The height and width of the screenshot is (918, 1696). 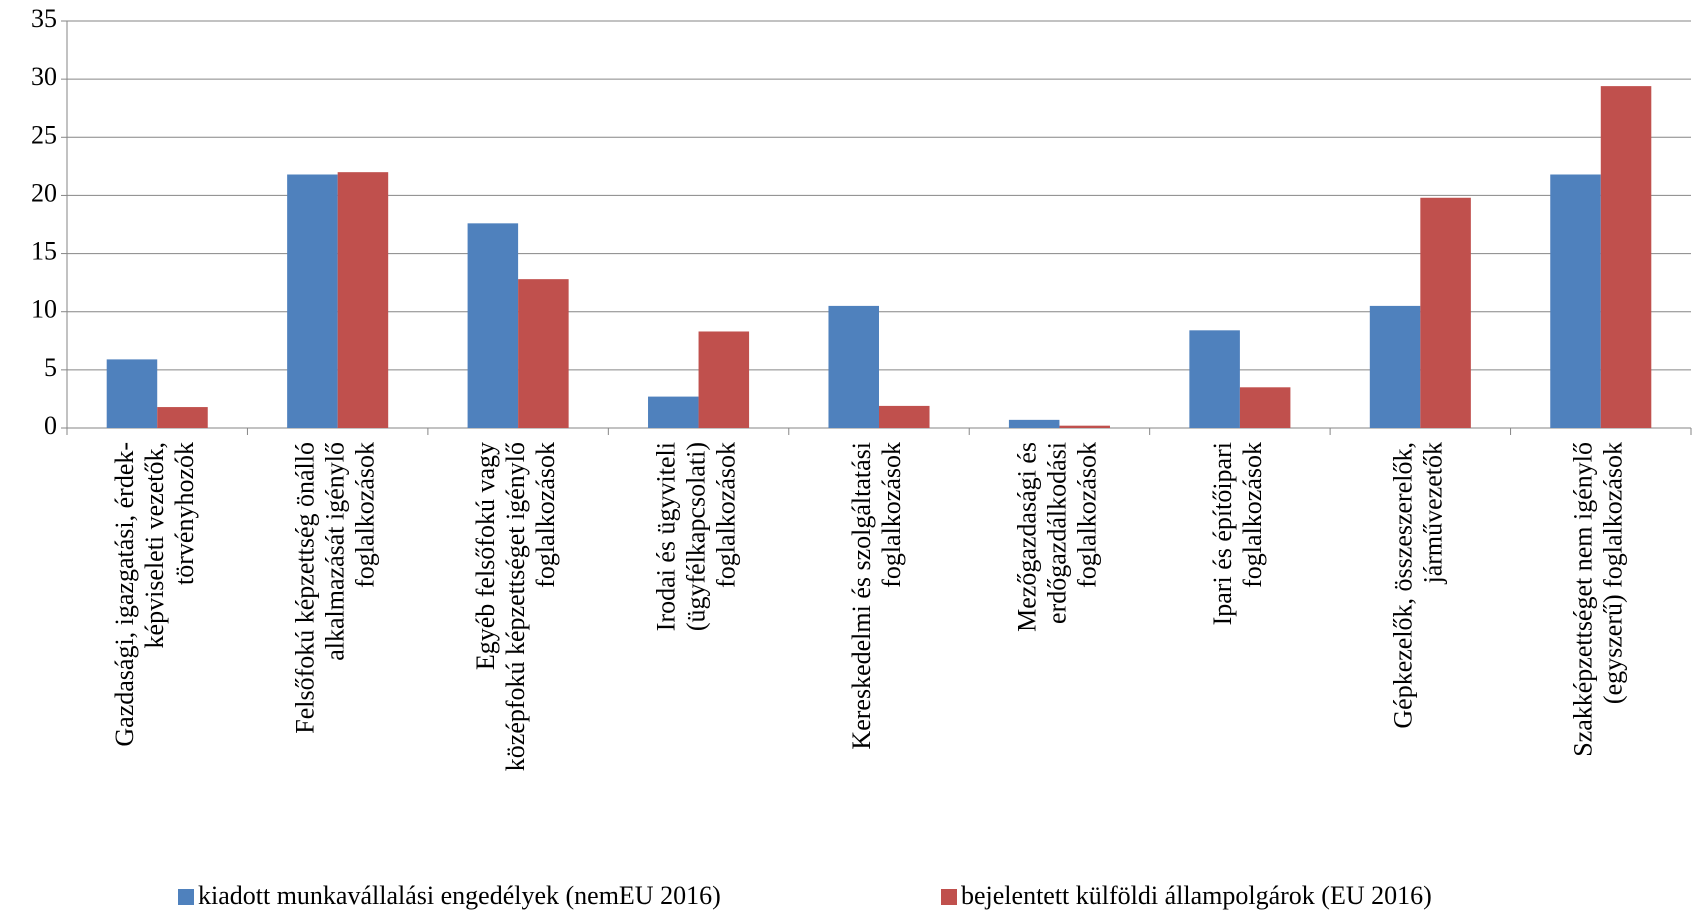 What do you see at coordinates (861, 596) in the screenshot?
I see `x-tick-label: Kereskedelmi és szolgáltatási` at bounding box center [861, 596].